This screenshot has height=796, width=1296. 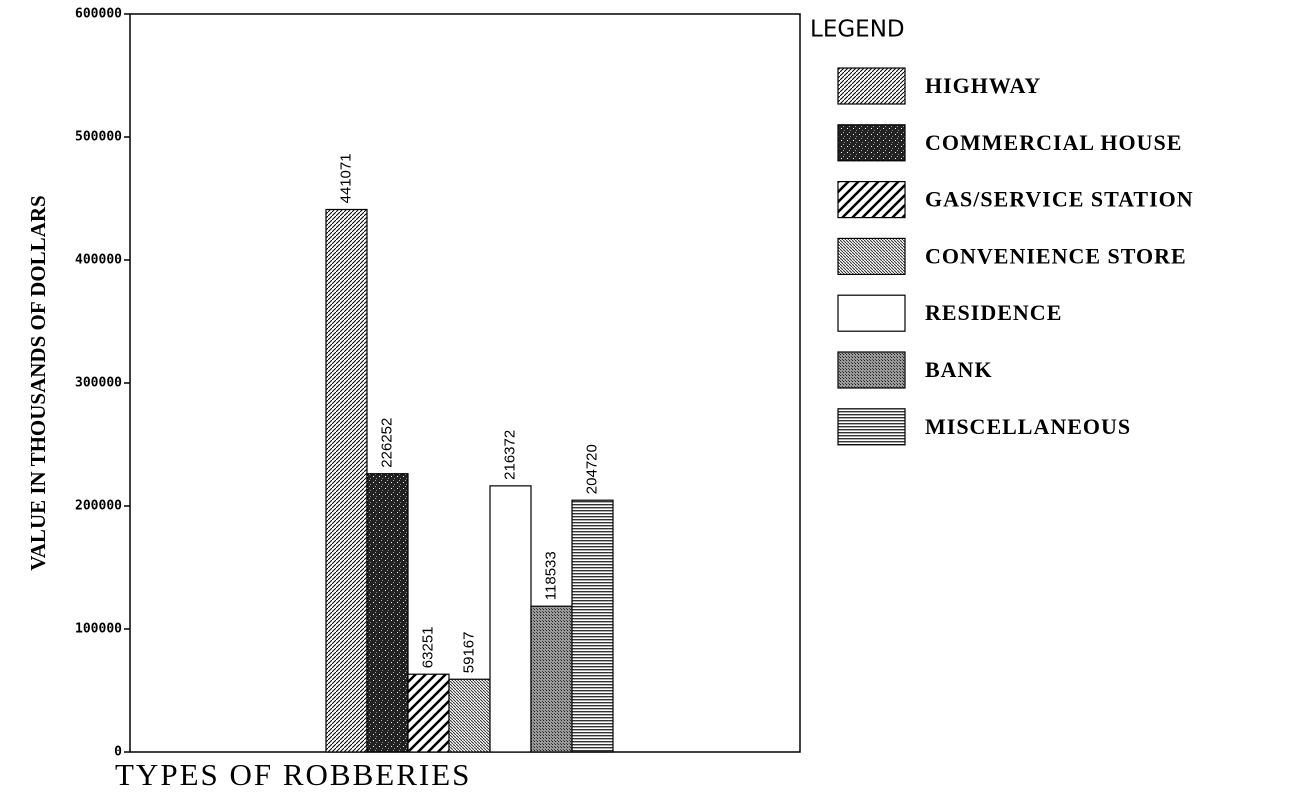 I want to click on legend-label: COMMERCIAL HOUSE, so click(x=1053, y=142).